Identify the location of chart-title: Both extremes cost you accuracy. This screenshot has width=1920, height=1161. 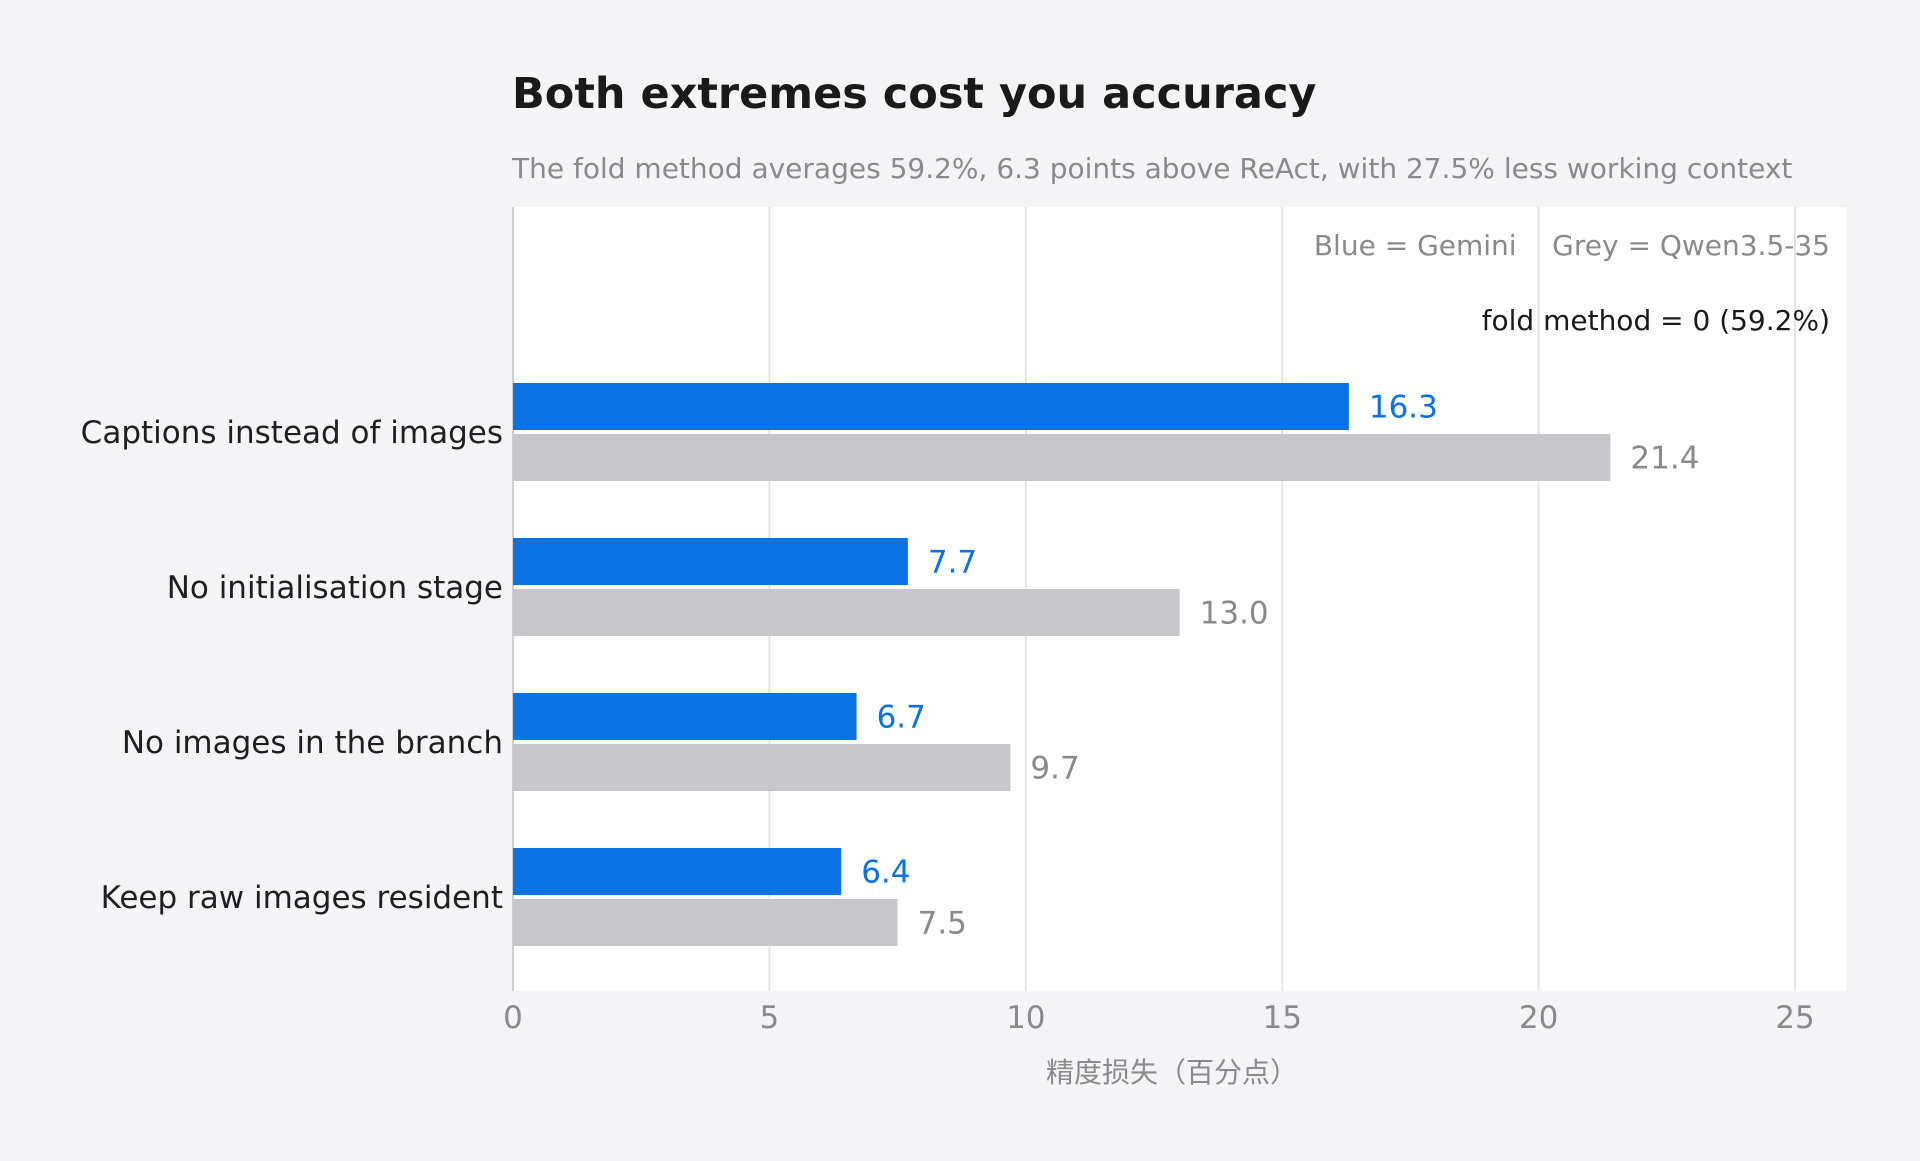
(914, 94).